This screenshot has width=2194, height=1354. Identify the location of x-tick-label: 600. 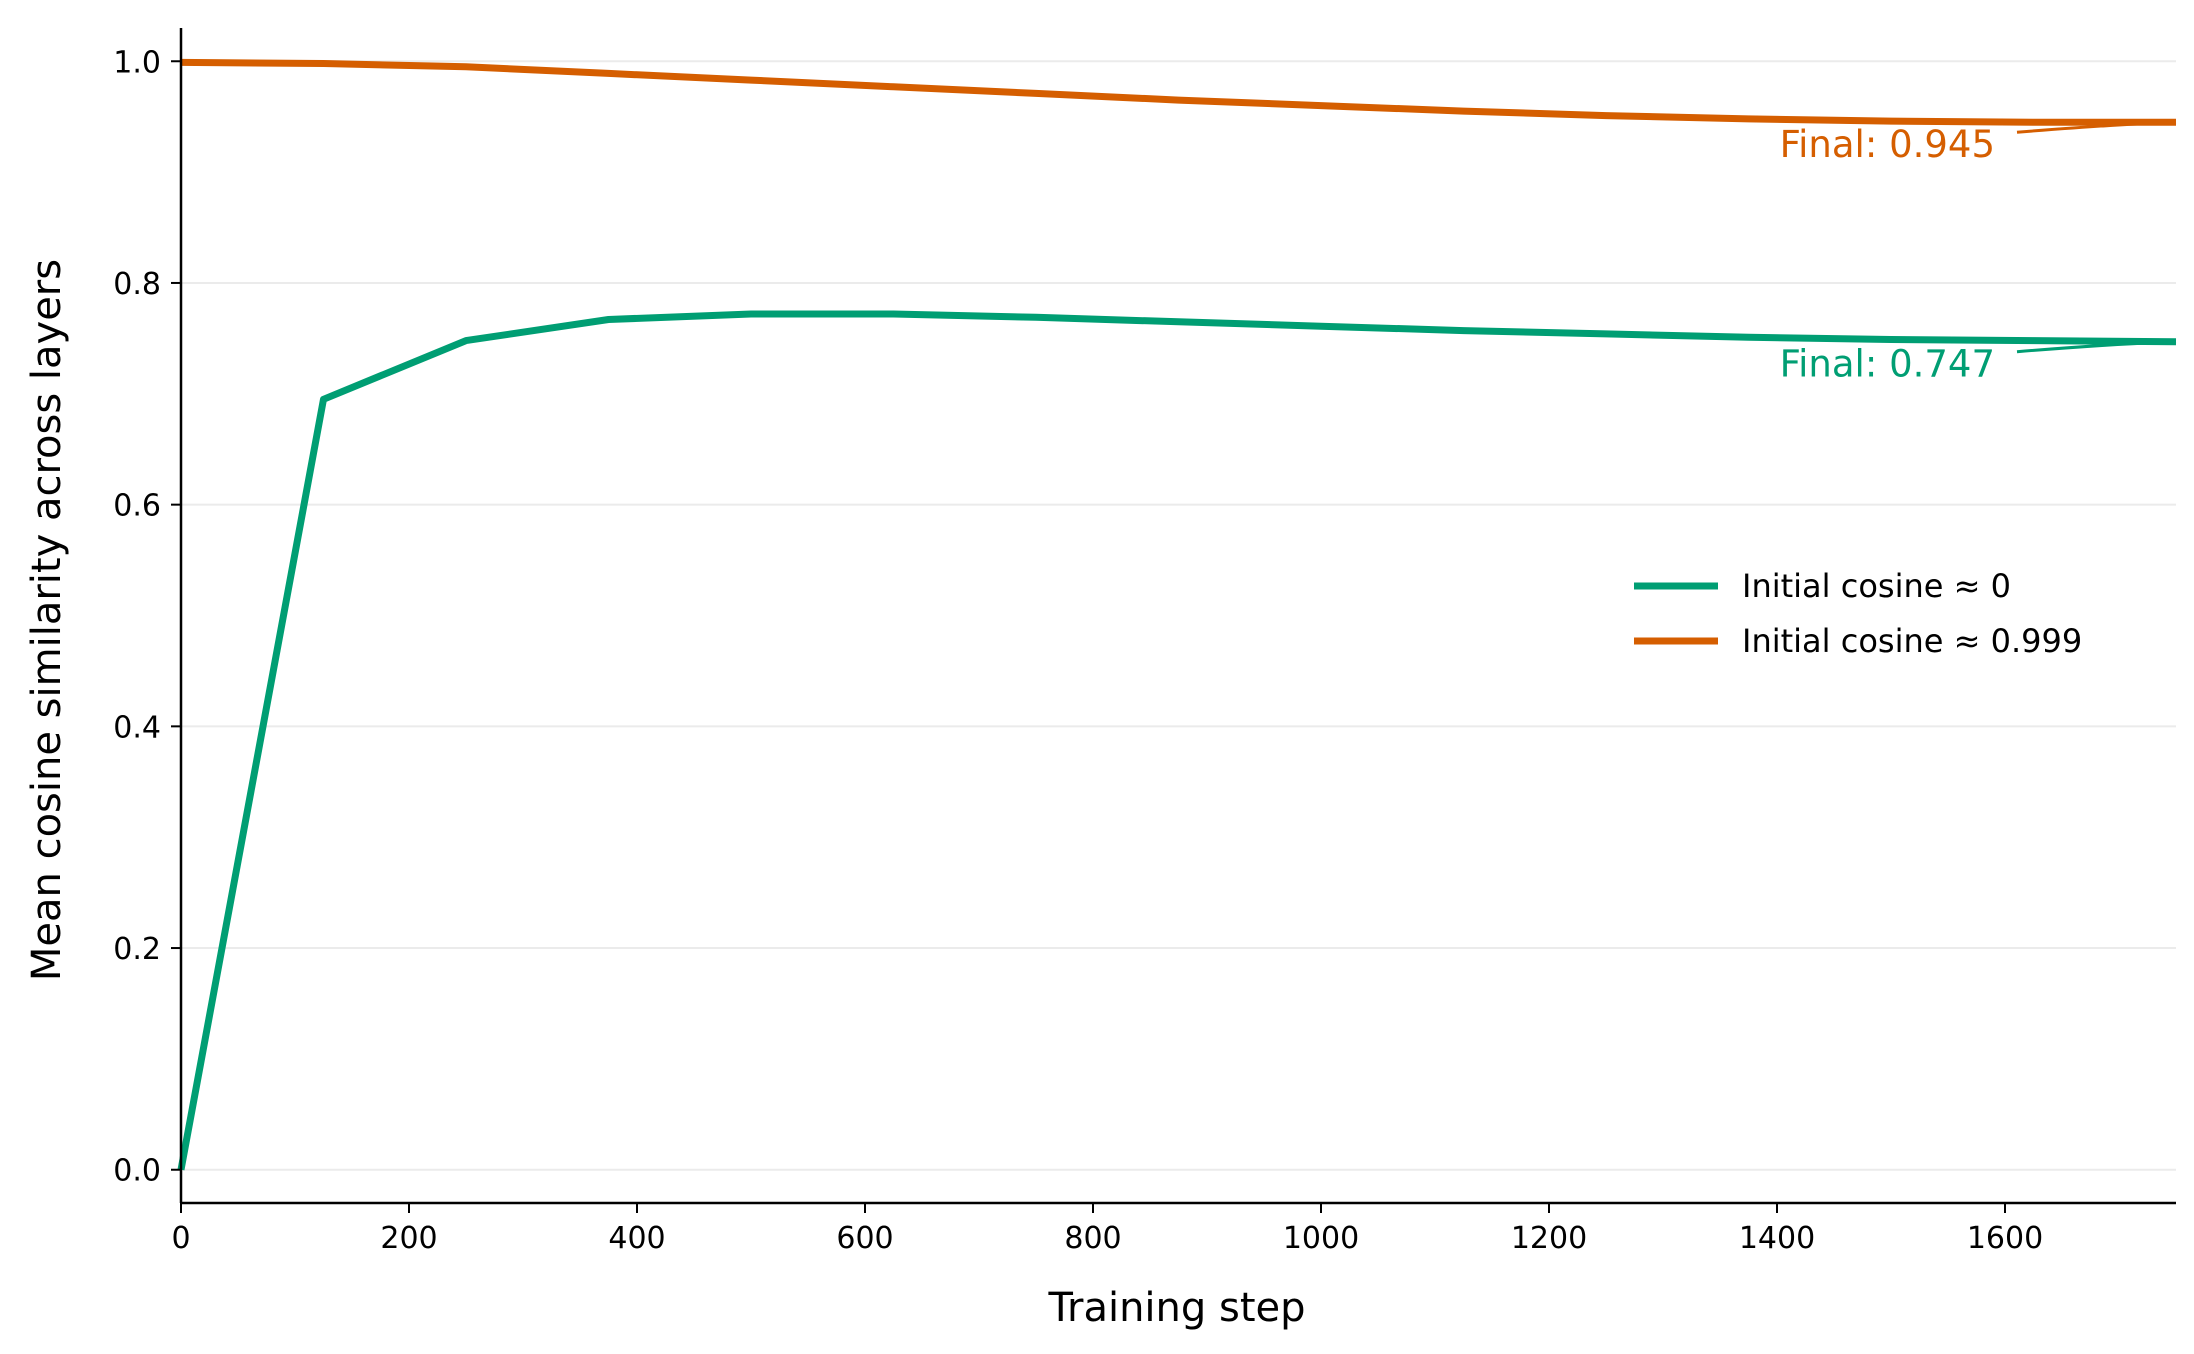
(864, 1238).